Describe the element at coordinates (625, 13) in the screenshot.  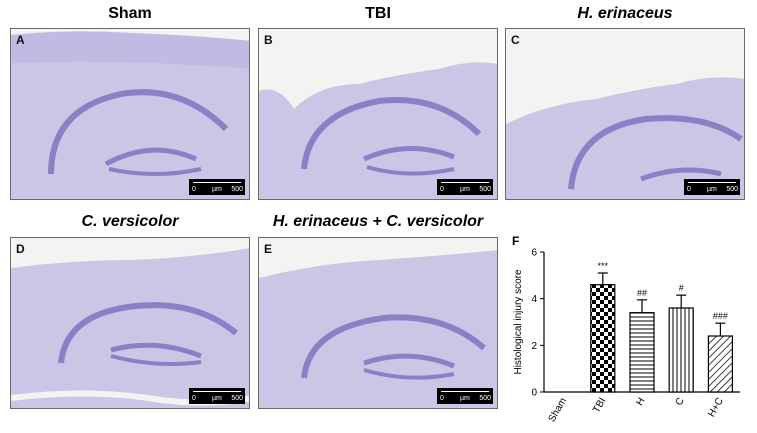
I see `panel-title-c: H. erinaceus` at that location.